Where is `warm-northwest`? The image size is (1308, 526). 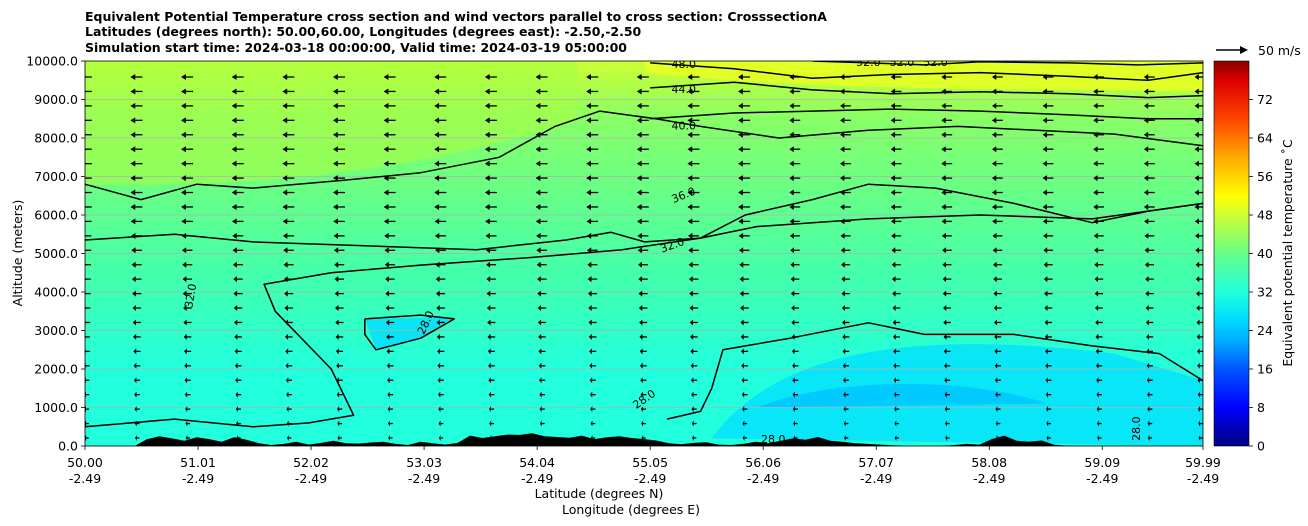
warm-northwest is located at coordinates (331, 123).